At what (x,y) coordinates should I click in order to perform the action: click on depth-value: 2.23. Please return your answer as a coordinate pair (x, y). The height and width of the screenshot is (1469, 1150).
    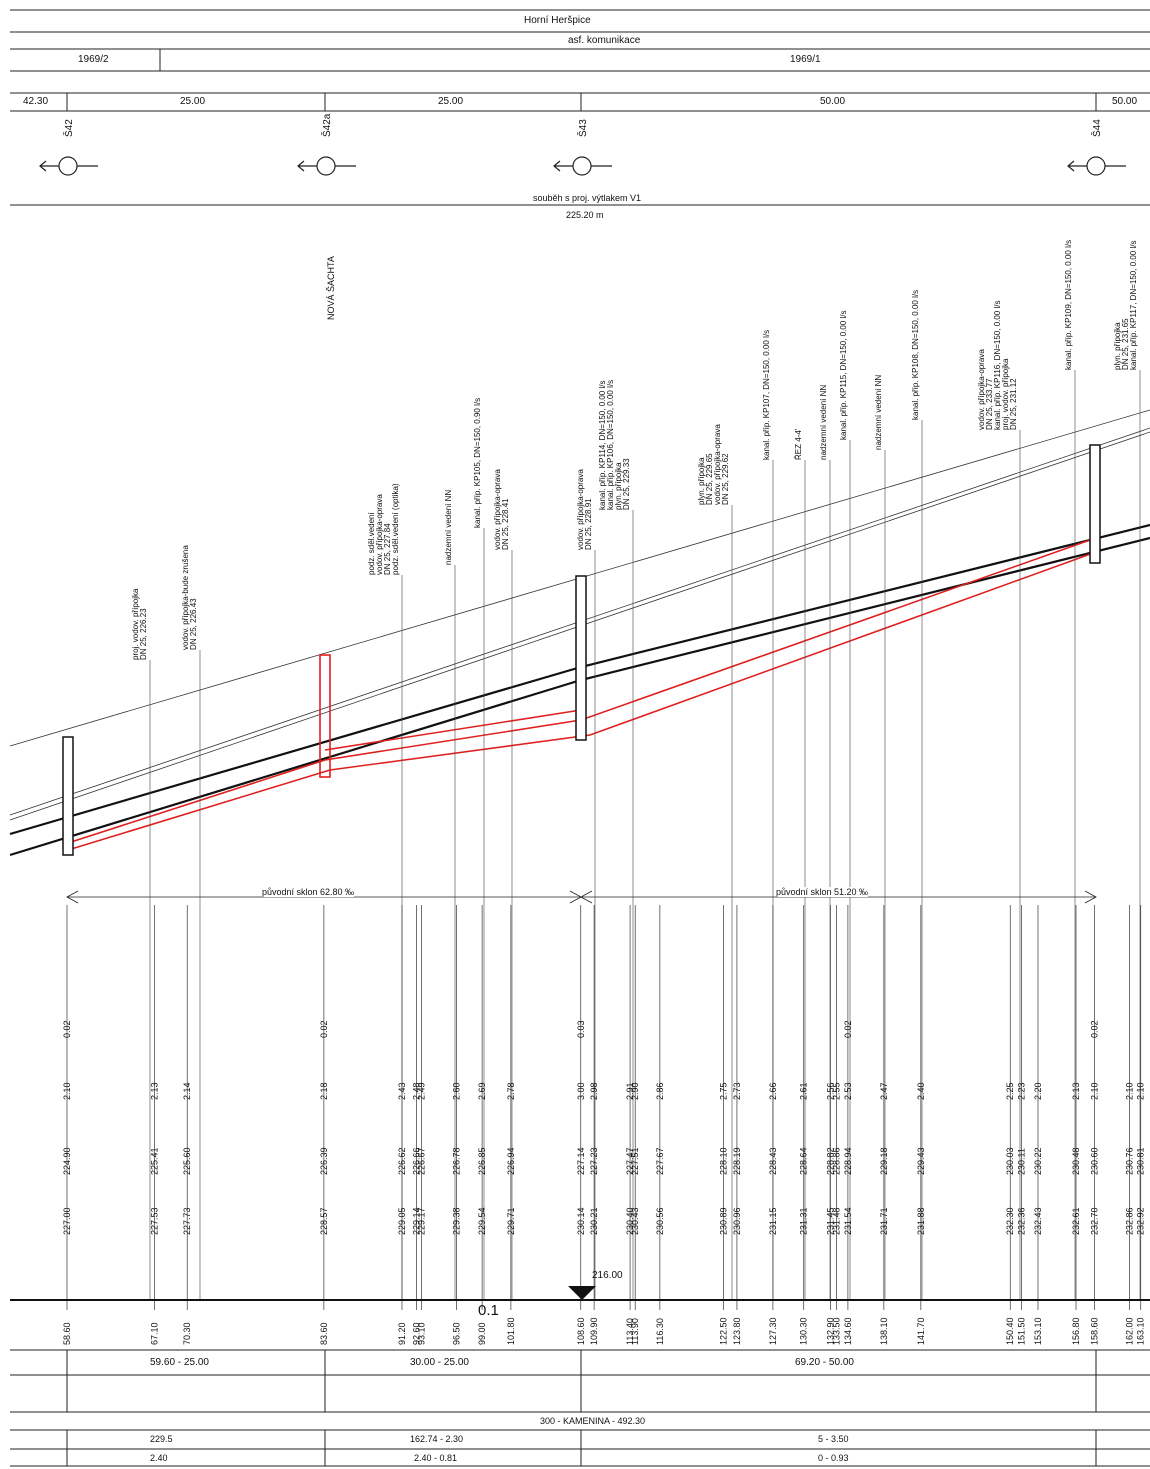
    Looking at the image, I should click on (1022, 1091).